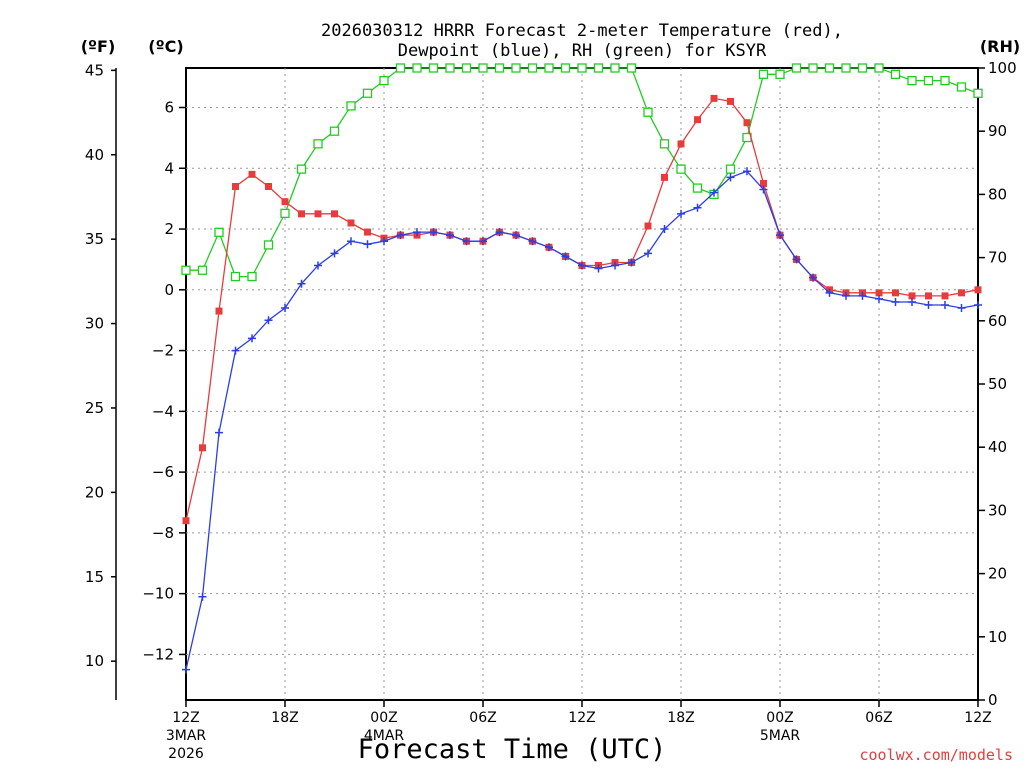  I want to click on x-tick-date-label: 4MAR, so click(384, 736).